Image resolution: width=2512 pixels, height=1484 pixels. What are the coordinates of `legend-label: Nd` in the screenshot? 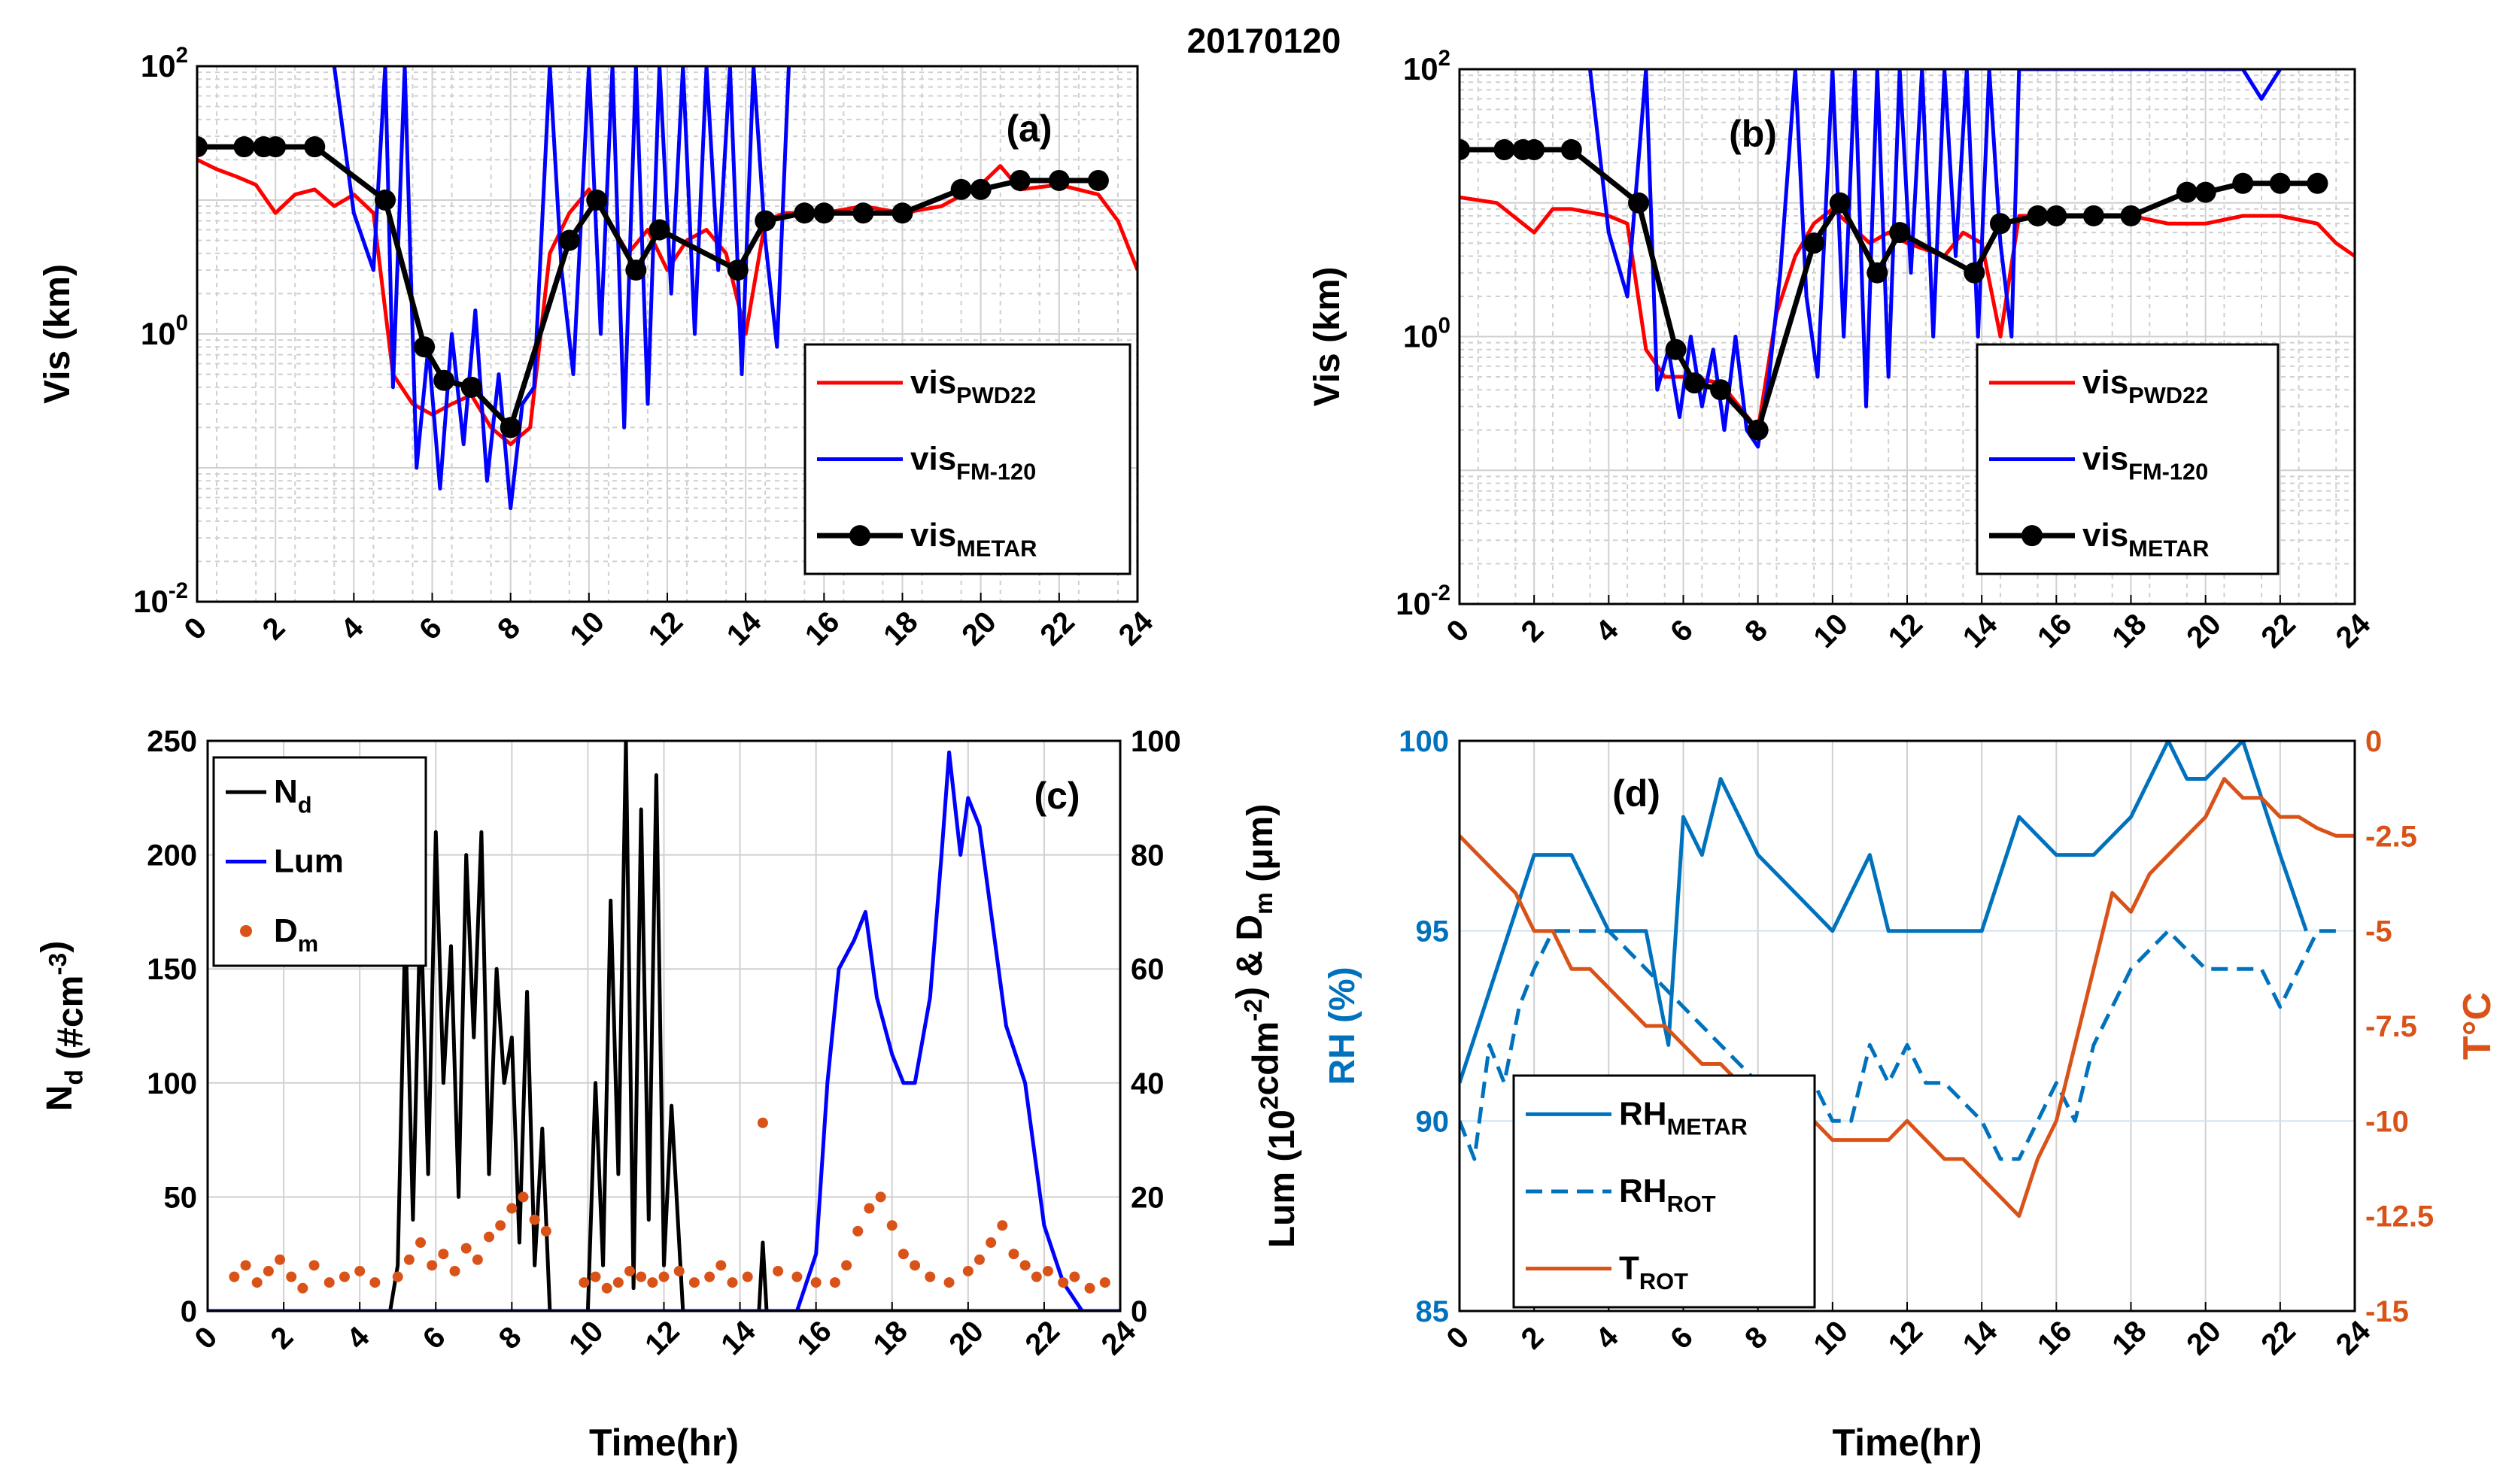 It's located at (293, 795).